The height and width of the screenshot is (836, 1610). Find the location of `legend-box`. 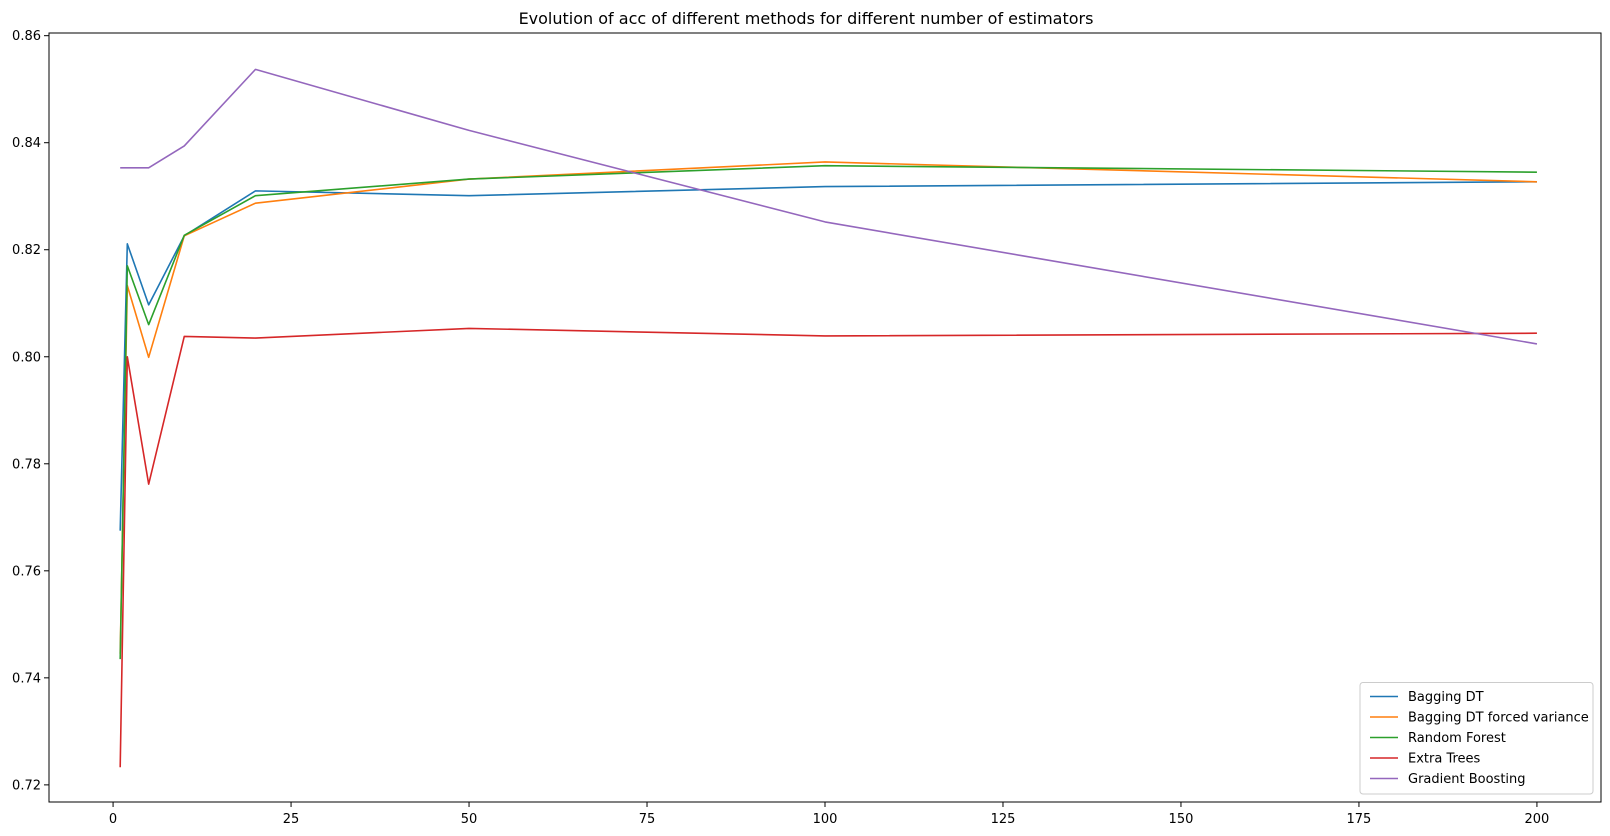

legend-box is located at coordinates (1476, 738).